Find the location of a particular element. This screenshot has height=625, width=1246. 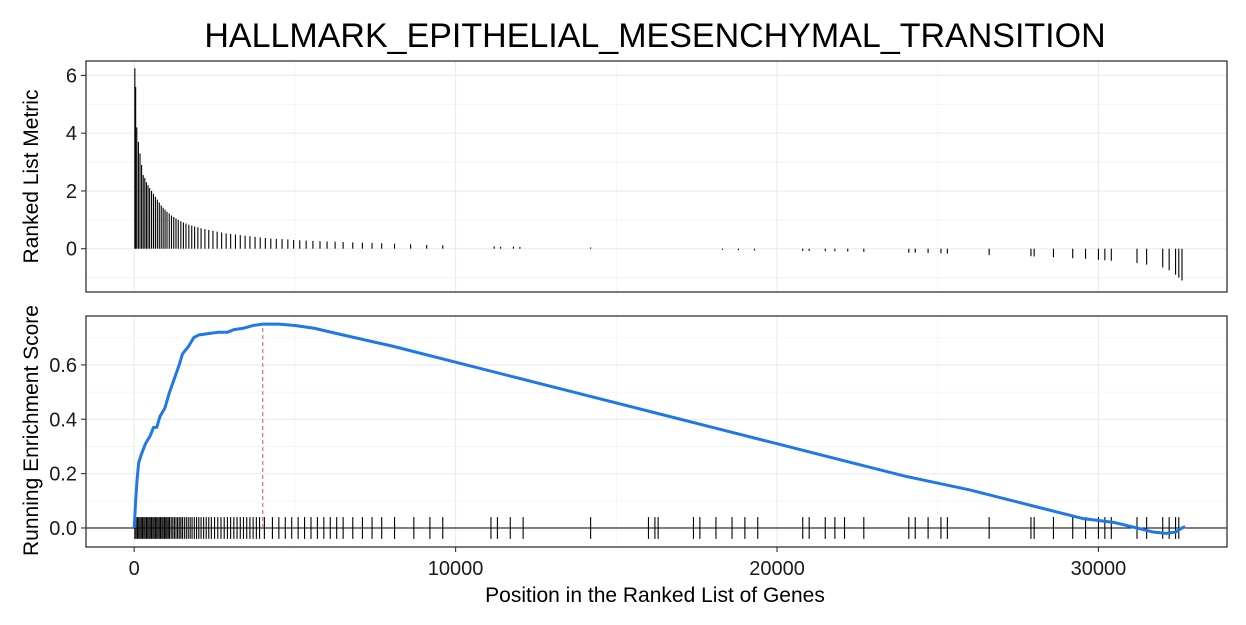

x-tick-label: 20000 is located at coordinates (777, 569).